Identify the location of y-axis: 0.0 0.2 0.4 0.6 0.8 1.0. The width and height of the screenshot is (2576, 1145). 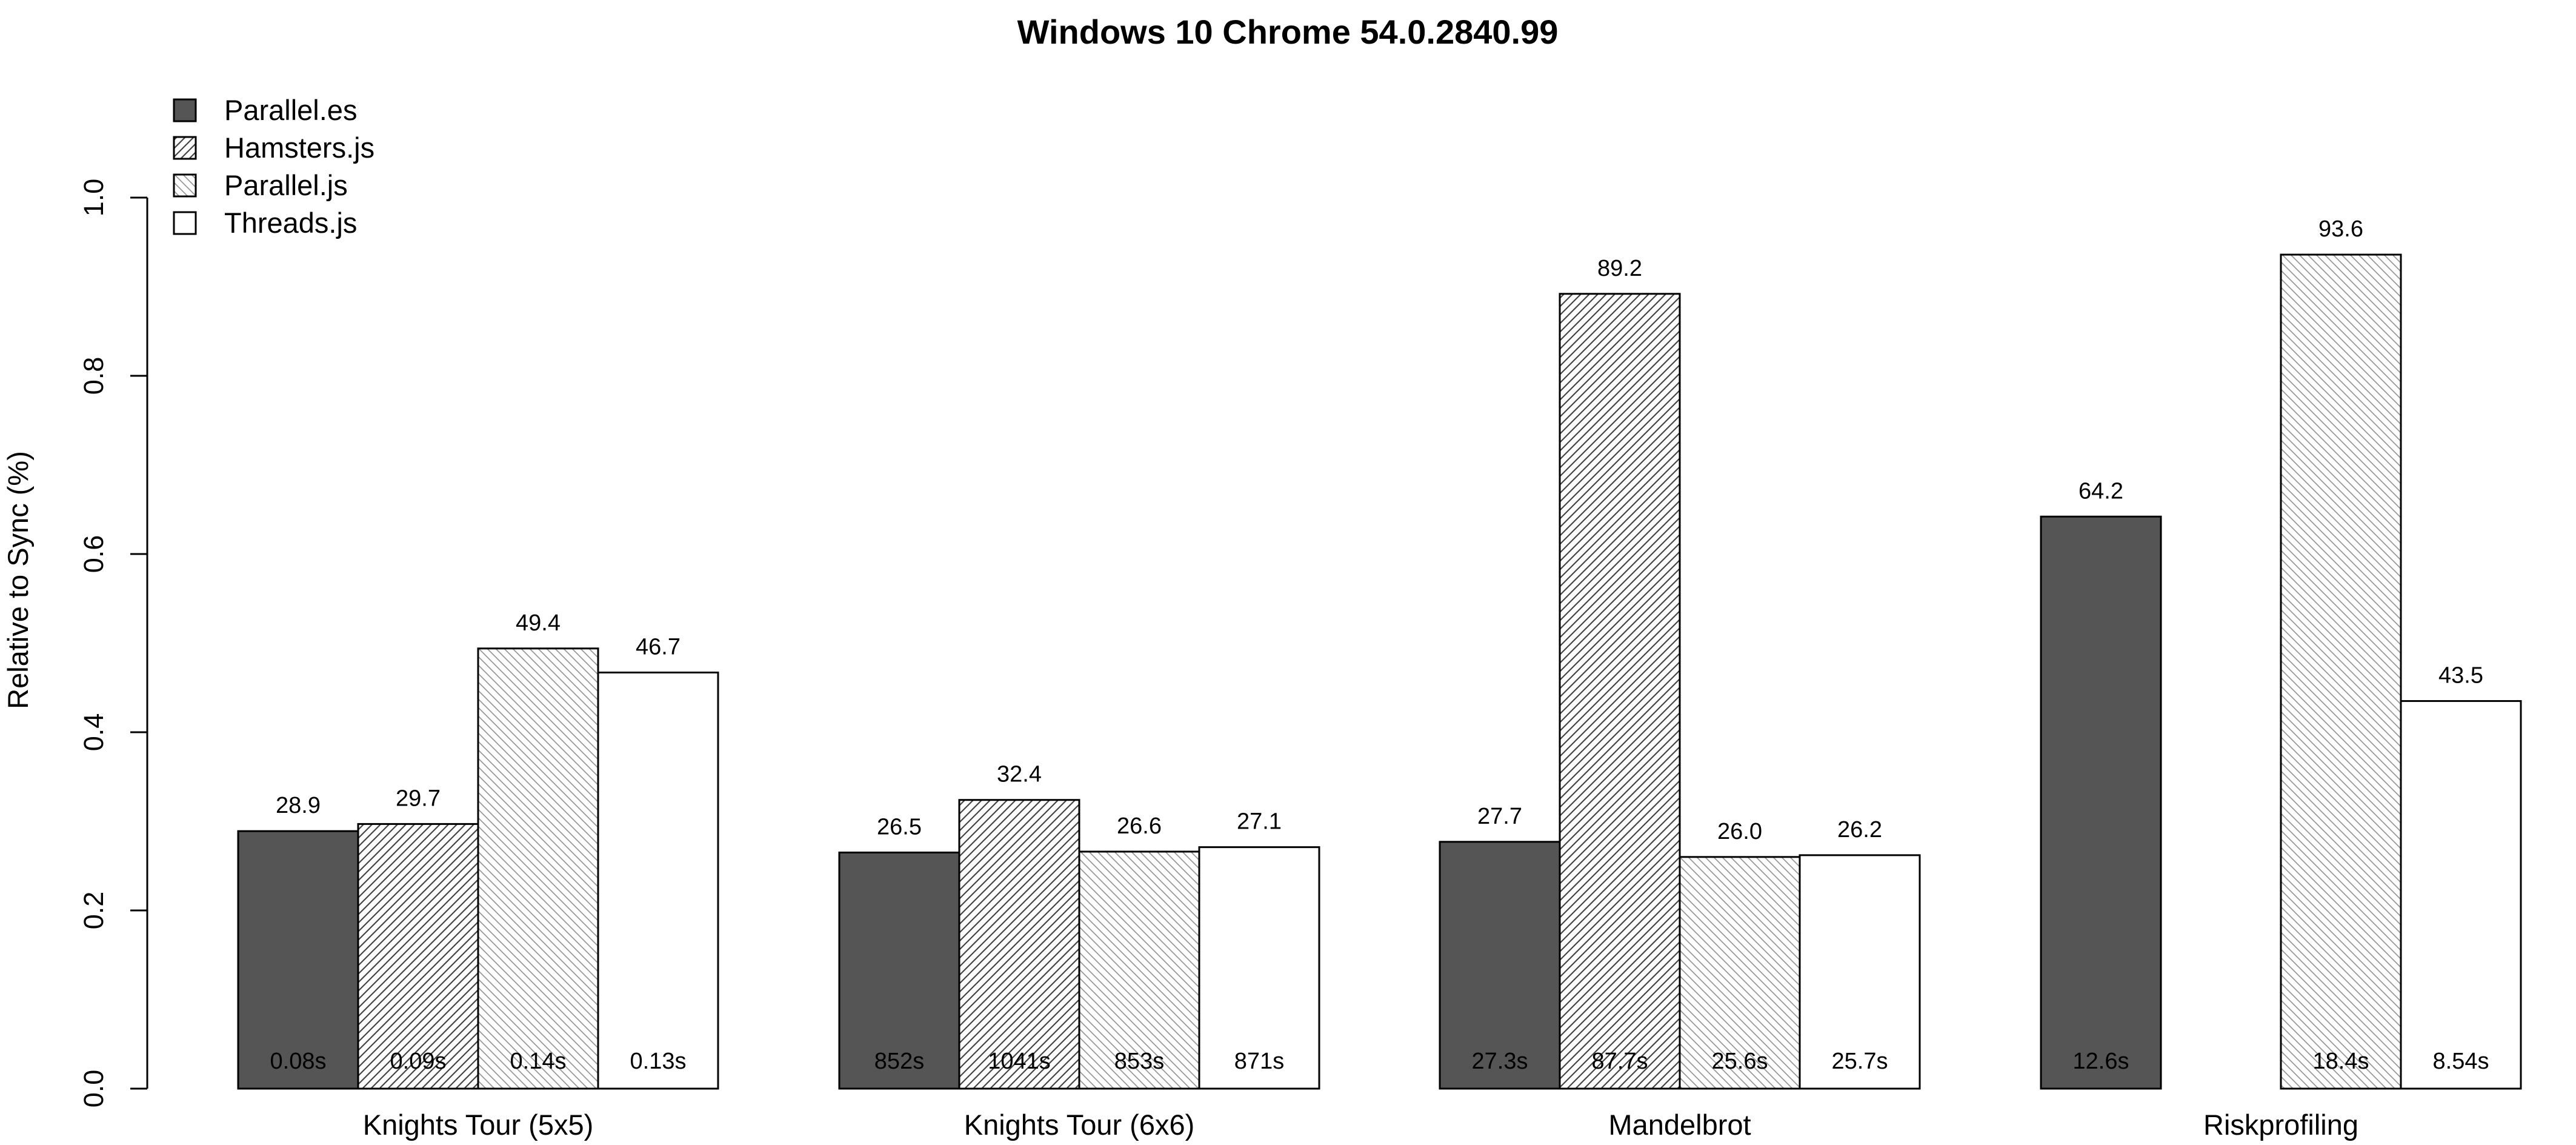
(113, 644).